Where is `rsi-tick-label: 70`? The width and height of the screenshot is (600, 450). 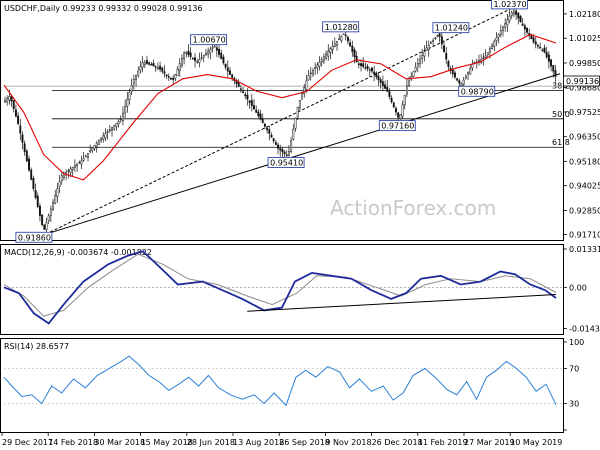 rsi-tick-label: 70 is located at coordinates (574, 368).